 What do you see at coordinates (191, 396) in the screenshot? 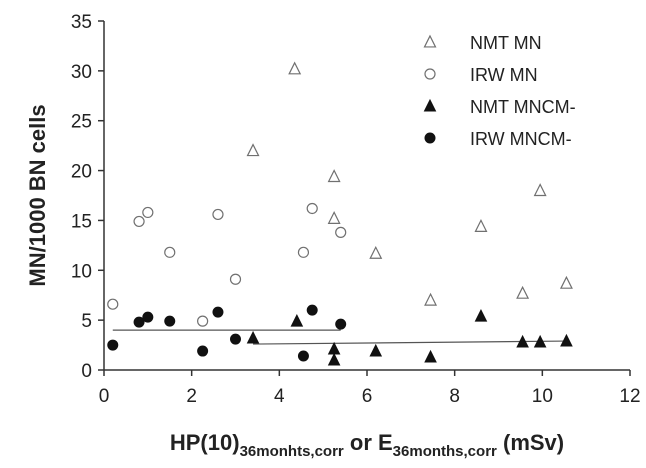
I see `x-tick-label: 2` at bounding box center [191, 396].